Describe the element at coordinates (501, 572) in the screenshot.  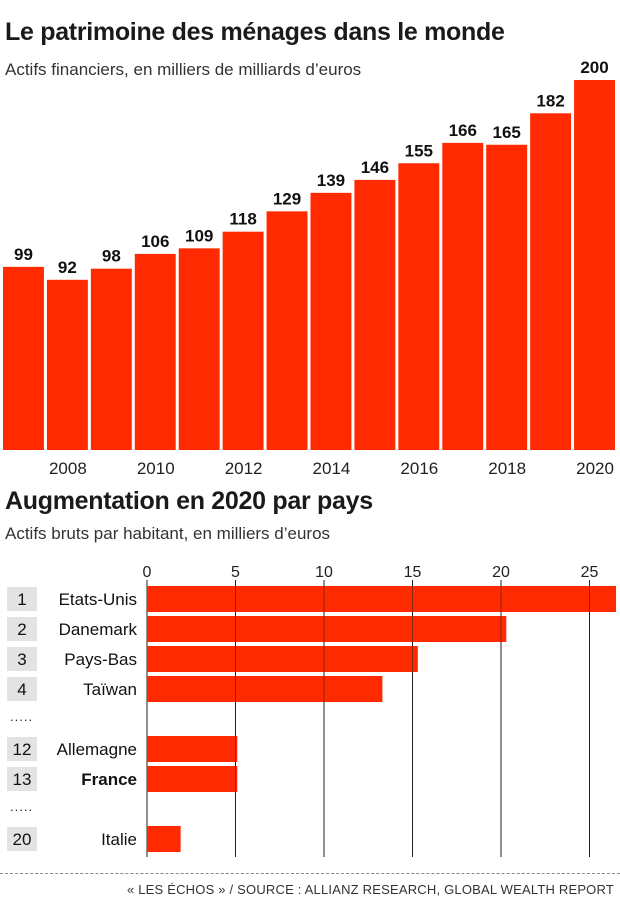
I see `x-tick-label-20: 20` at that location.